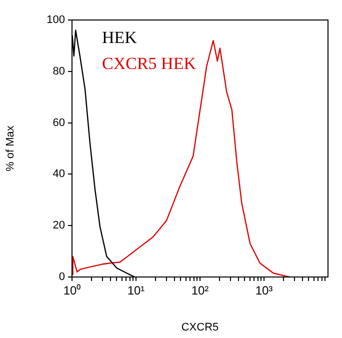 Image resolution: width=342 pixels, height=338 pixels. Describe the element at coordinates (58, 122) in the screenshot. I see `y-tick-label: 60` at that location.